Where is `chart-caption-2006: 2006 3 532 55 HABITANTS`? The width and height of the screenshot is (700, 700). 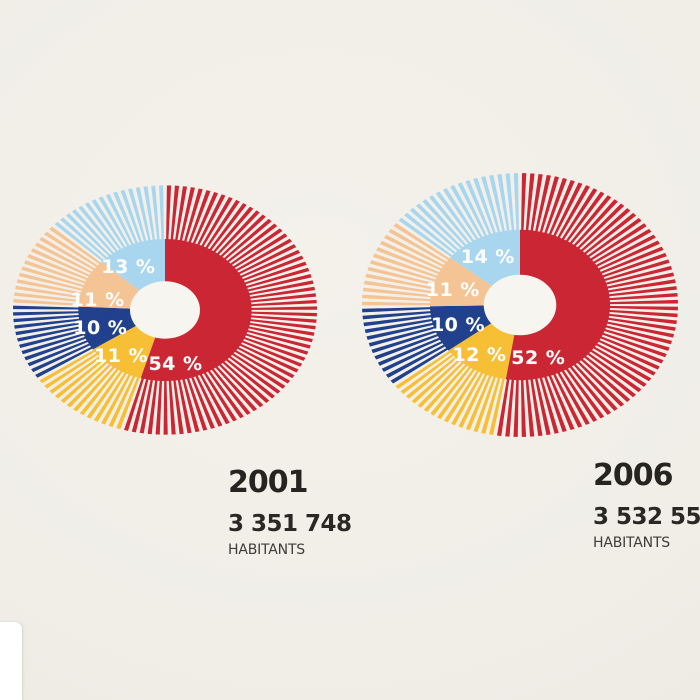 chart-caption-2006: 2006 3 532 55 HABITANTS is located at coordinates (646, 504).